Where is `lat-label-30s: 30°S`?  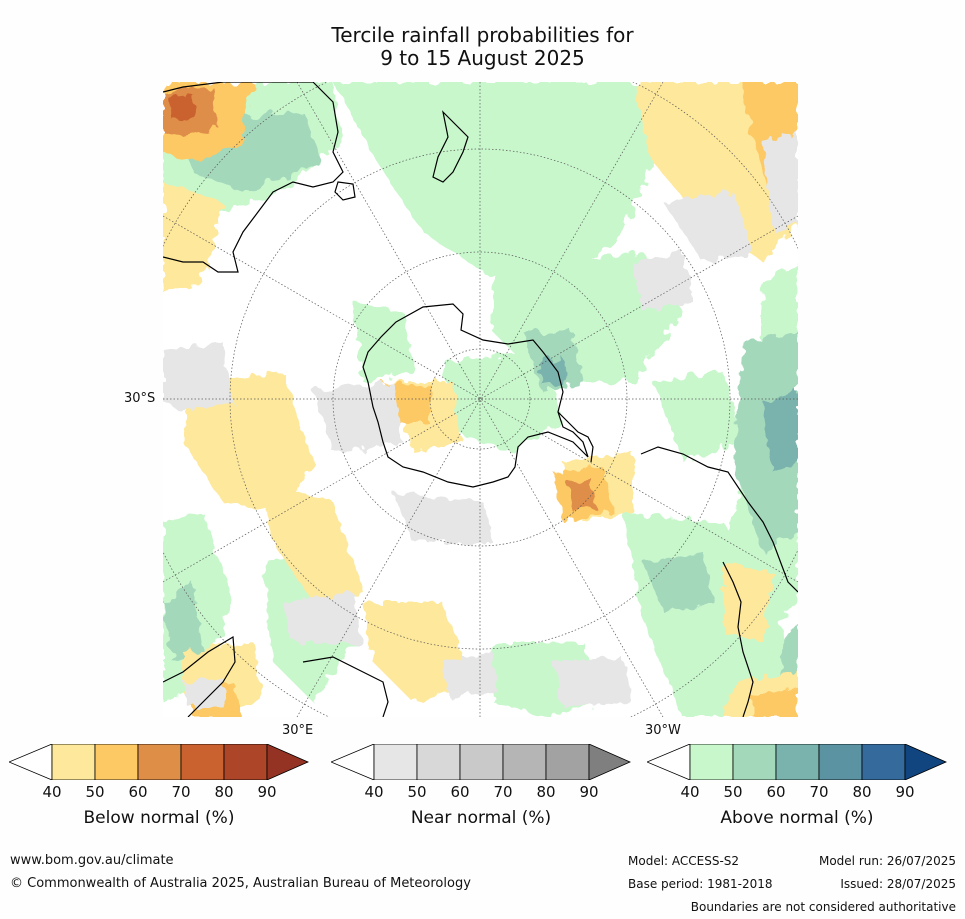
lat-label-30s: 30°S is located at coordinates (140, 398).